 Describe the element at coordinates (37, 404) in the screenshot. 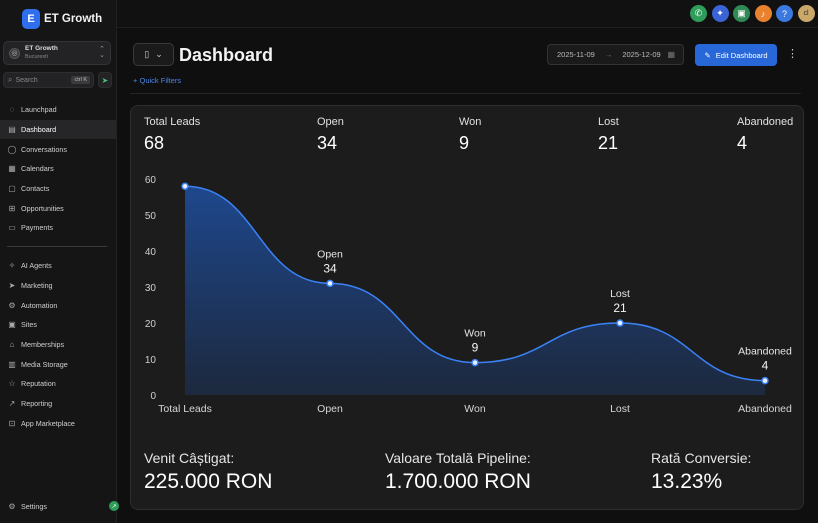

I see `sidebar-item-label: Reporting` at that location.